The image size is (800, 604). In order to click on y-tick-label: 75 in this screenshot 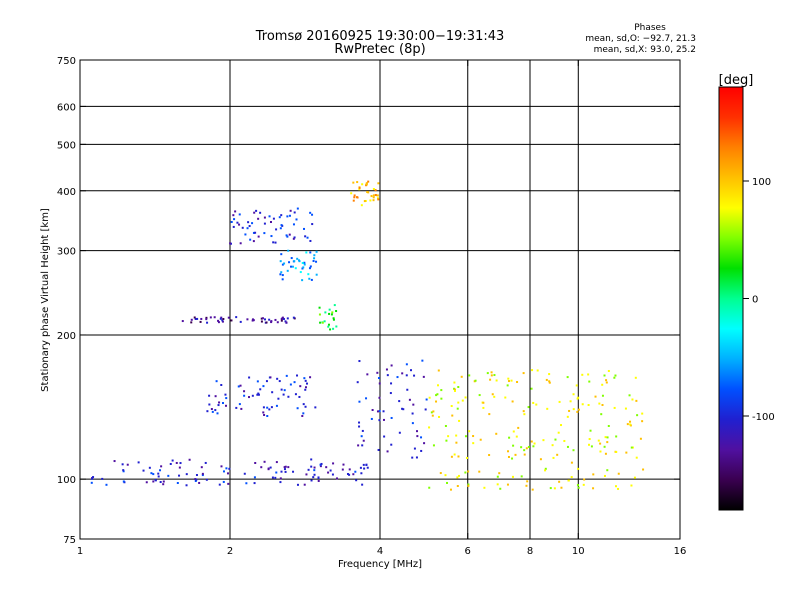, I will do `click(69, 540)`.